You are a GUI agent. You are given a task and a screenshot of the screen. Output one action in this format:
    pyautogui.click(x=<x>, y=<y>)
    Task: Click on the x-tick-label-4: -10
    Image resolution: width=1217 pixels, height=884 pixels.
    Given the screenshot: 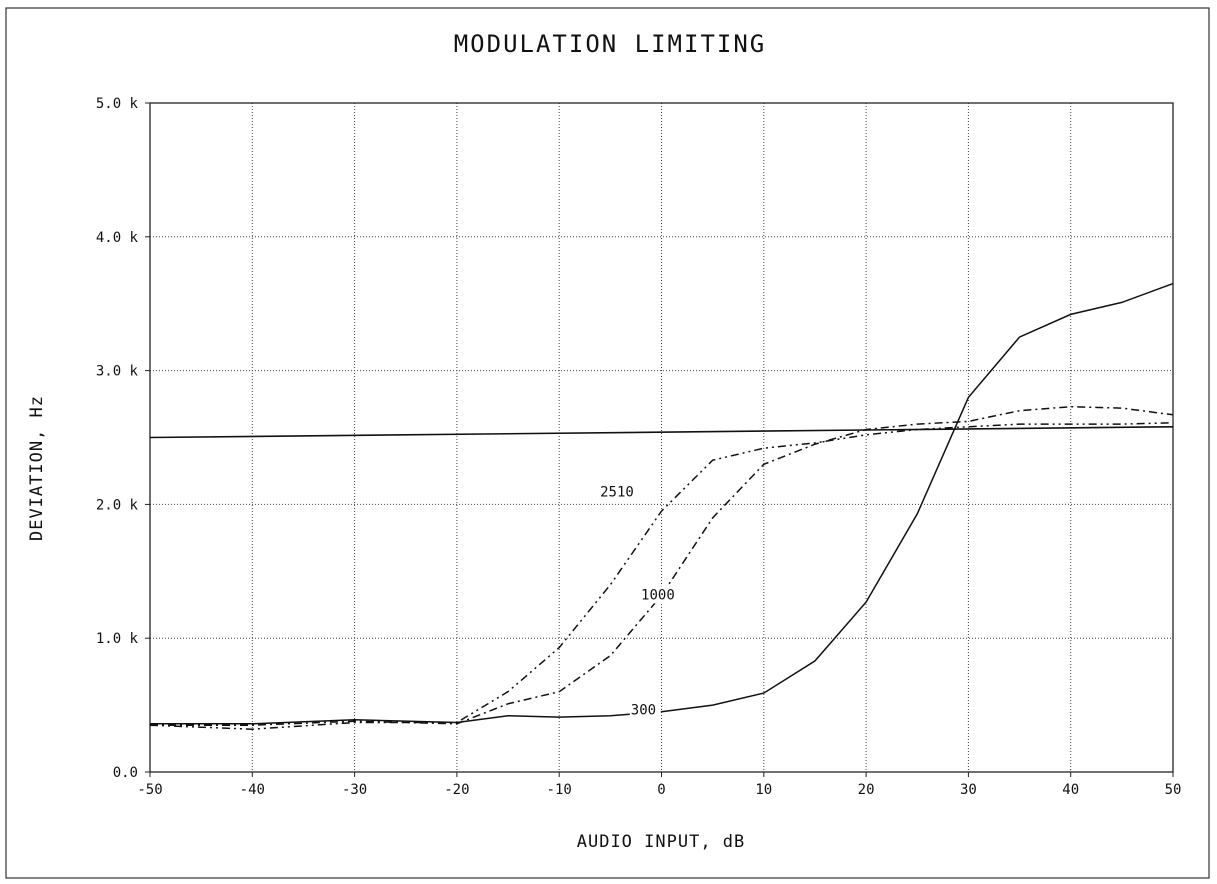 What is the action you would take?
    pyautogui.click(x=559, y=790)
    